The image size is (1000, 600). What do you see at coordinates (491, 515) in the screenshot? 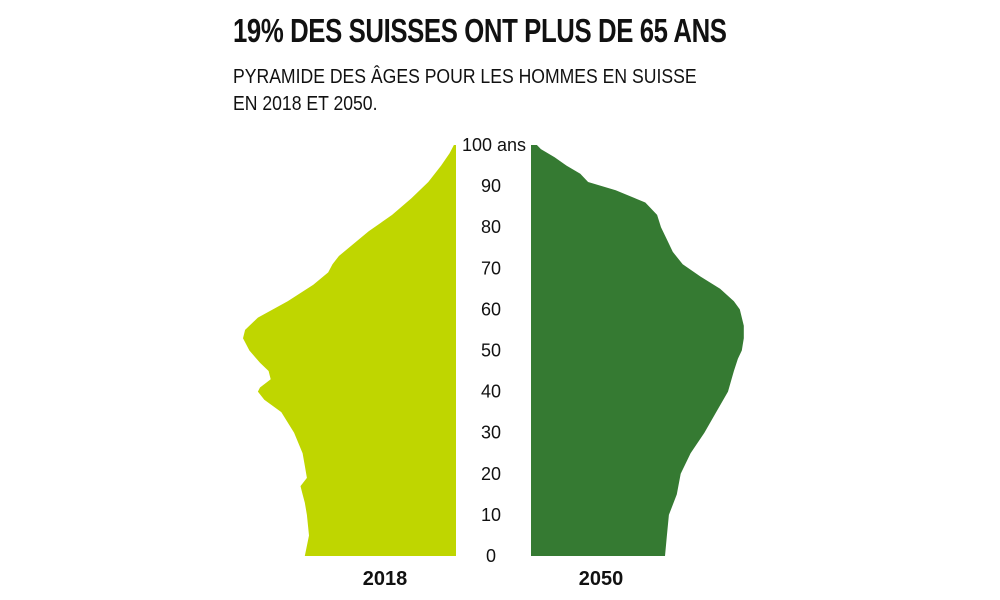
I see `age-tick-label: 10` at bounding box center [491, 515].